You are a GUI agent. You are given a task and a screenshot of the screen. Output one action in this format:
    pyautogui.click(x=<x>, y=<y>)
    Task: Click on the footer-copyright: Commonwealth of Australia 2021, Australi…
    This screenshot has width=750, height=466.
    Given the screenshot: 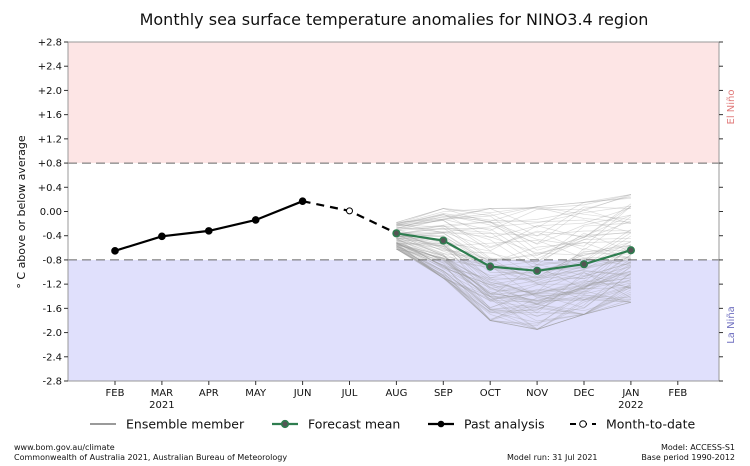 What is the action you would take?
    pyautogui.click(x=151, y=457)
    